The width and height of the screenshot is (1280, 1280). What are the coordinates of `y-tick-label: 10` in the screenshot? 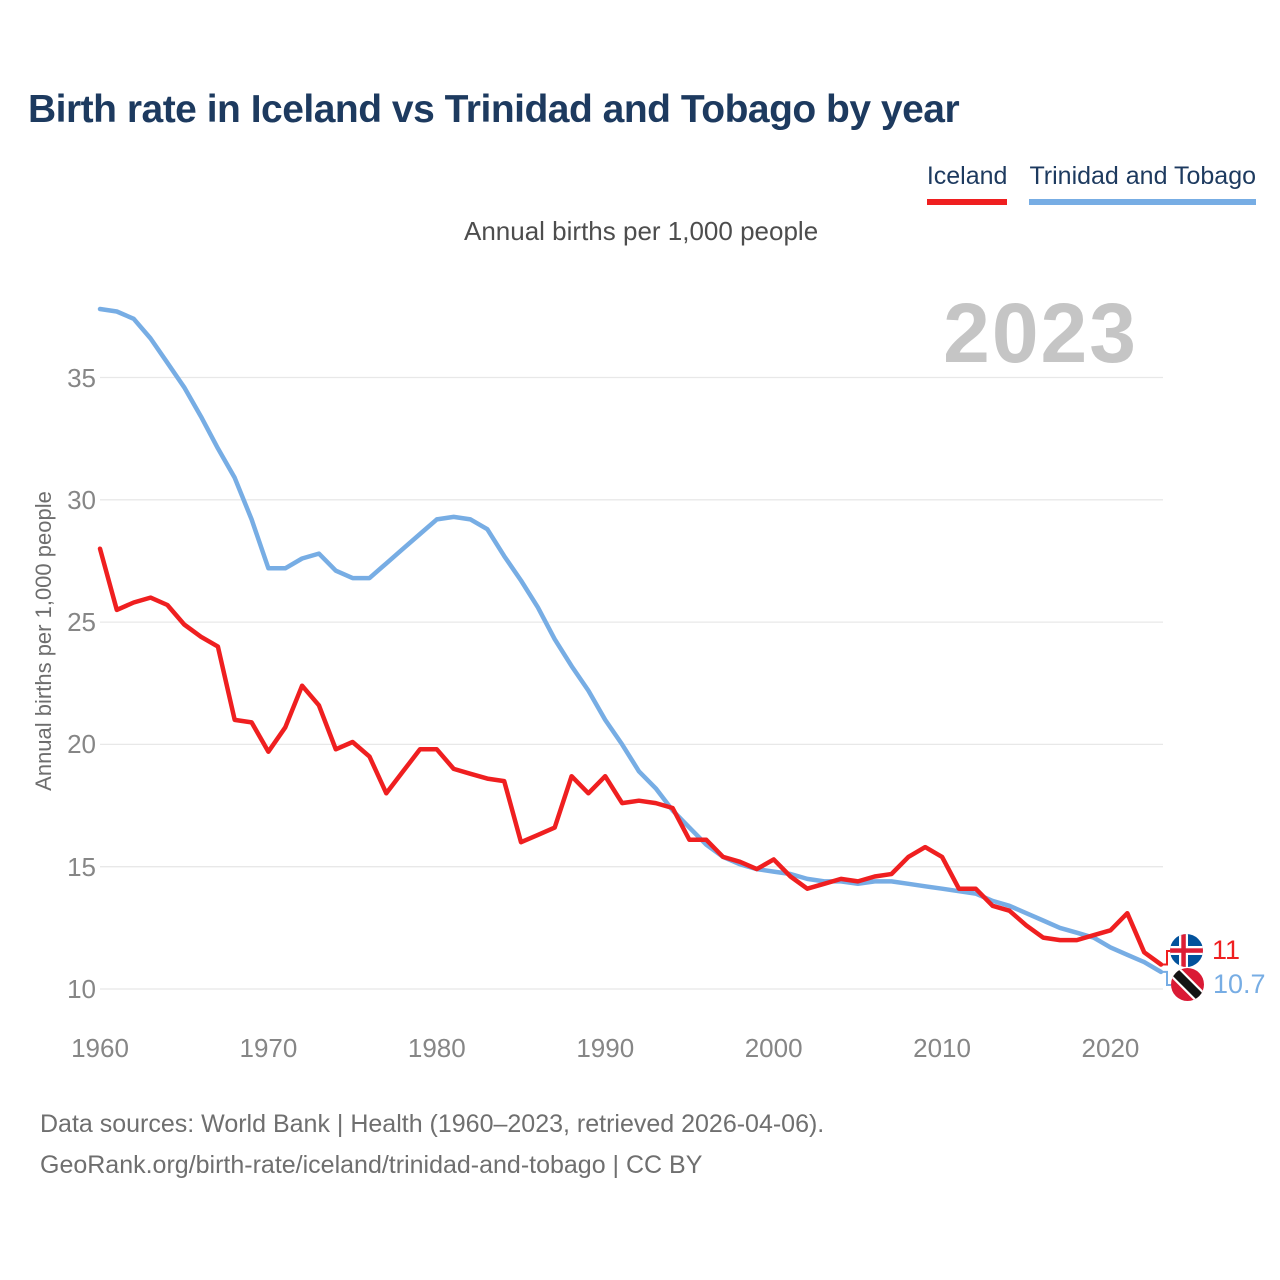 It's located at (81, 989).